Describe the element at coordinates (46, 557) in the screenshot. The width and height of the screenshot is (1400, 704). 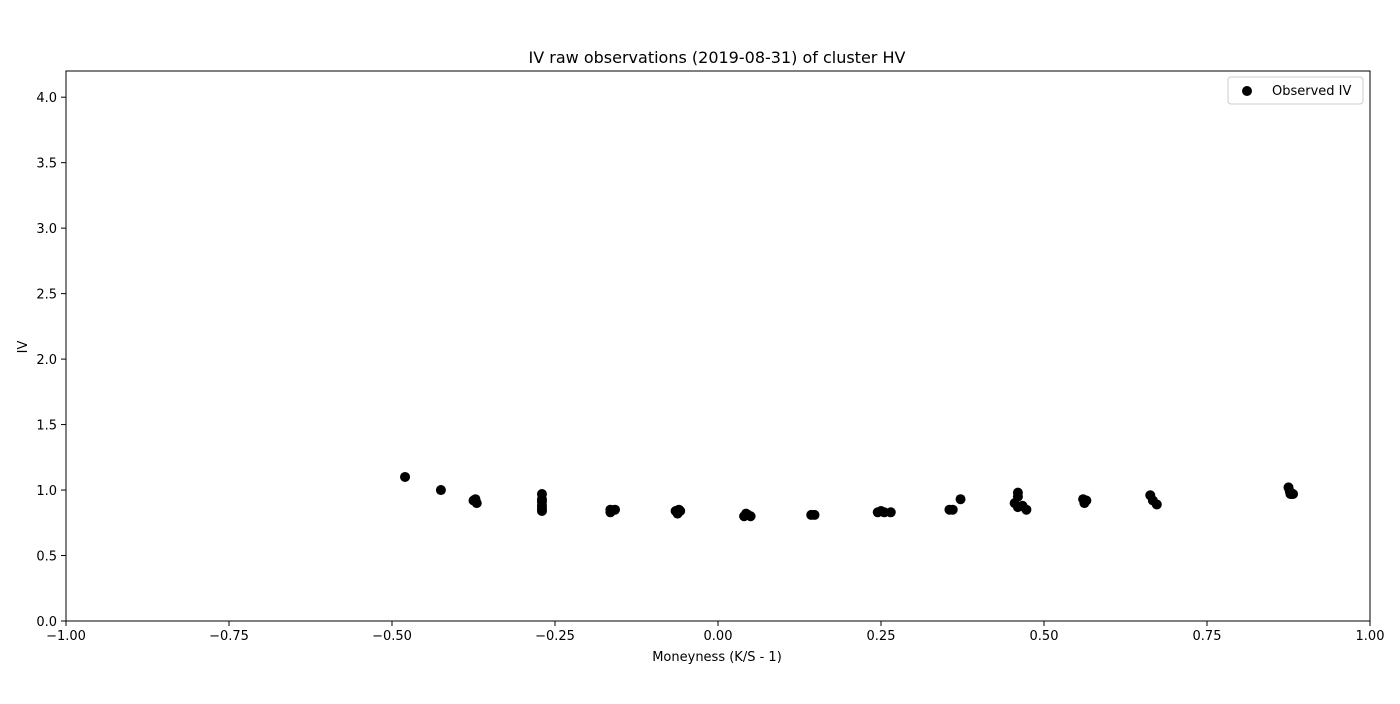
I see `y-tick-label: 0.5` at that location.